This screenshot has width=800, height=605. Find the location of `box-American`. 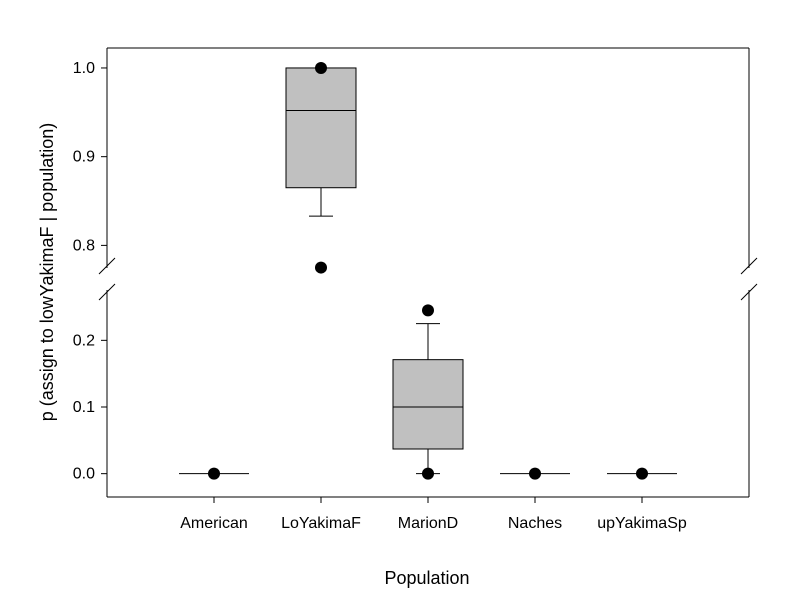

box-American is located at coordinates (214, 473).